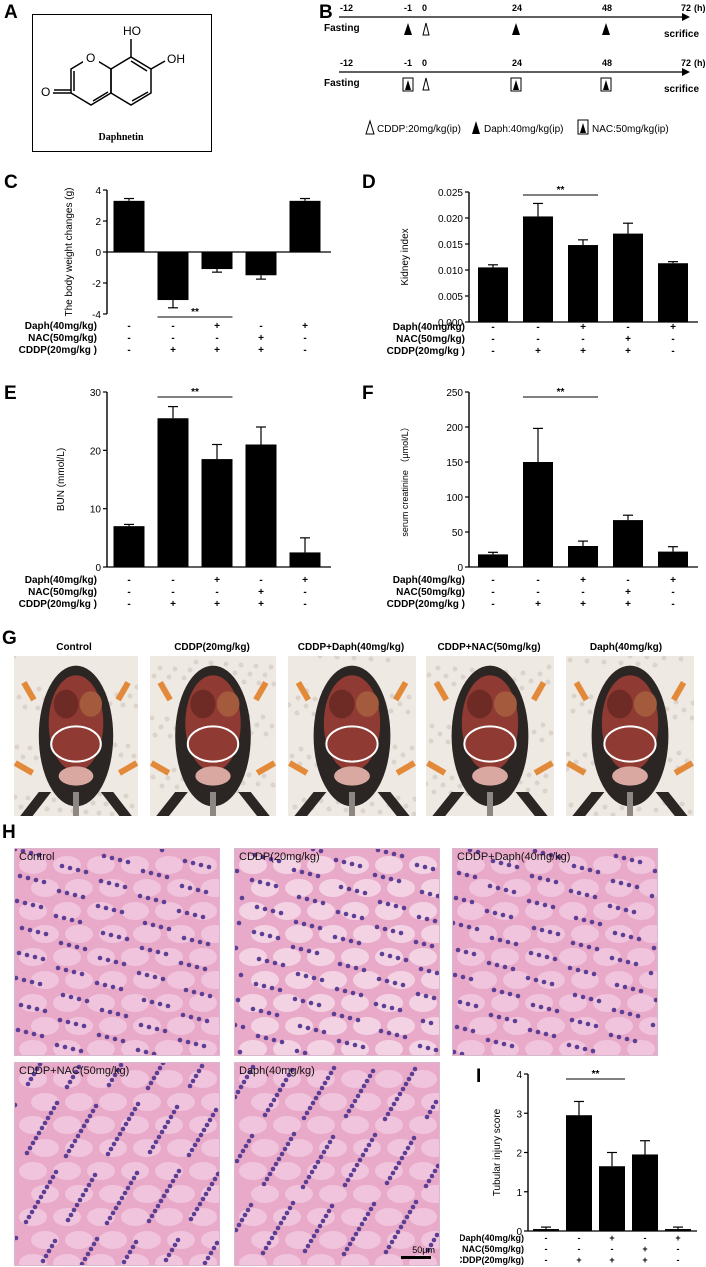  Describe the element at coordinates (450, 271) in the screenshot. I see `y-tick-label: 0.010` at that location.